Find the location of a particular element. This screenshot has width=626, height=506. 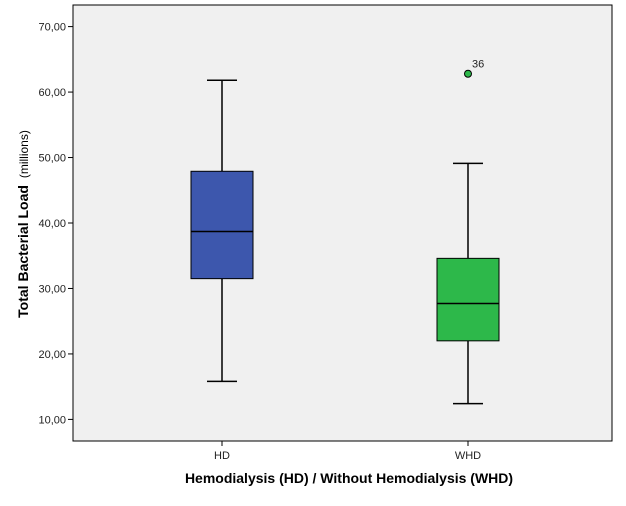

outlier-label: 36 is located at coordinates (478, 65).